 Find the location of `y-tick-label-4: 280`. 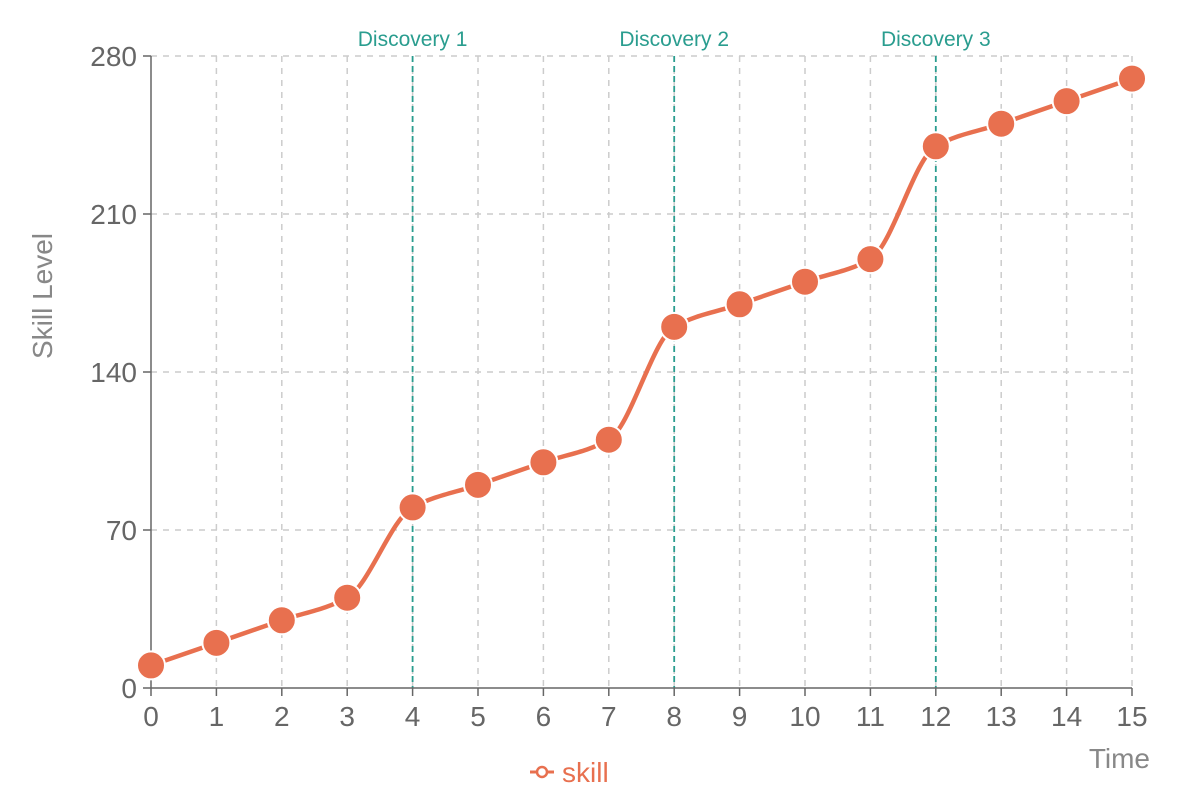

y-tick-label-4: 280 is located at coordinates (113, 56).